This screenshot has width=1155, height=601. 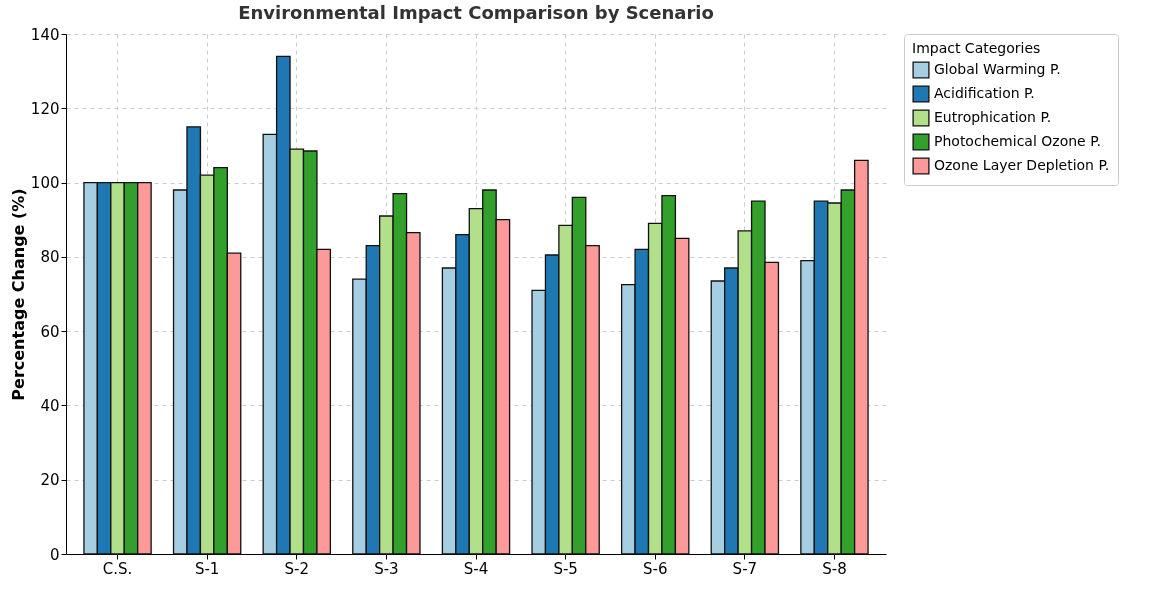 I want to click on y-tick-label: 20, so click(x=50, y=480).